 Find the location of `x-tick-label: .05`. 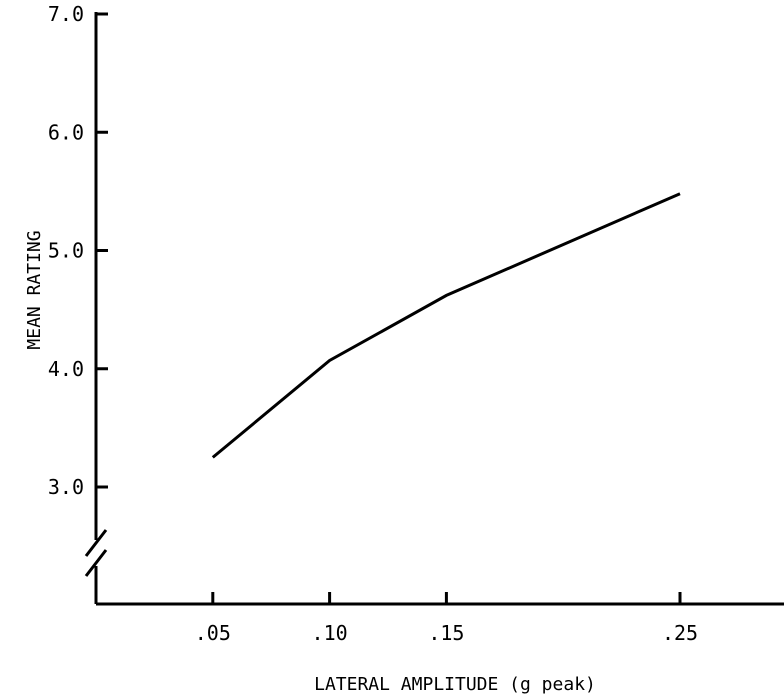

x-tick-label: .05 is located at coordinates (213, 633).